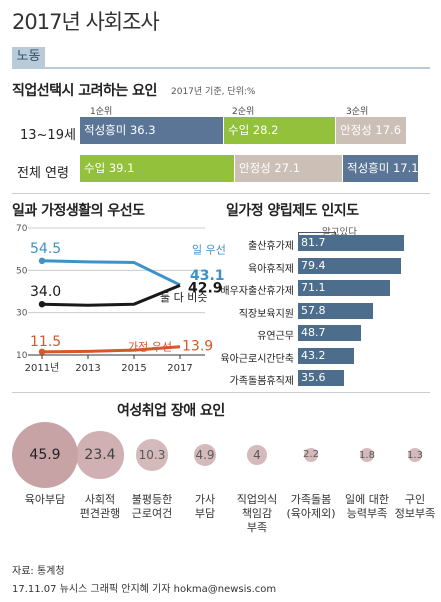 This screenshot has height=602, width=441. Describe the element at coordinates (171, 411) in the screenshot. I see `bubble-chart-title: 여성취업 장애 요인` at that location.